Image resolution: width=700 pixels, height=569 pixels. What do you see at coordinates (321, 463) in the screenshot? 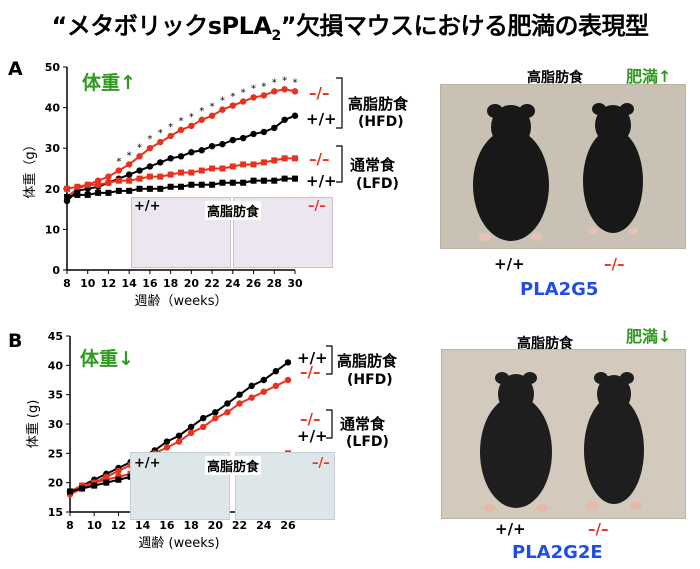
I see `panel-b-histology-ko-label: –/–` at bounding box center [321, 463].